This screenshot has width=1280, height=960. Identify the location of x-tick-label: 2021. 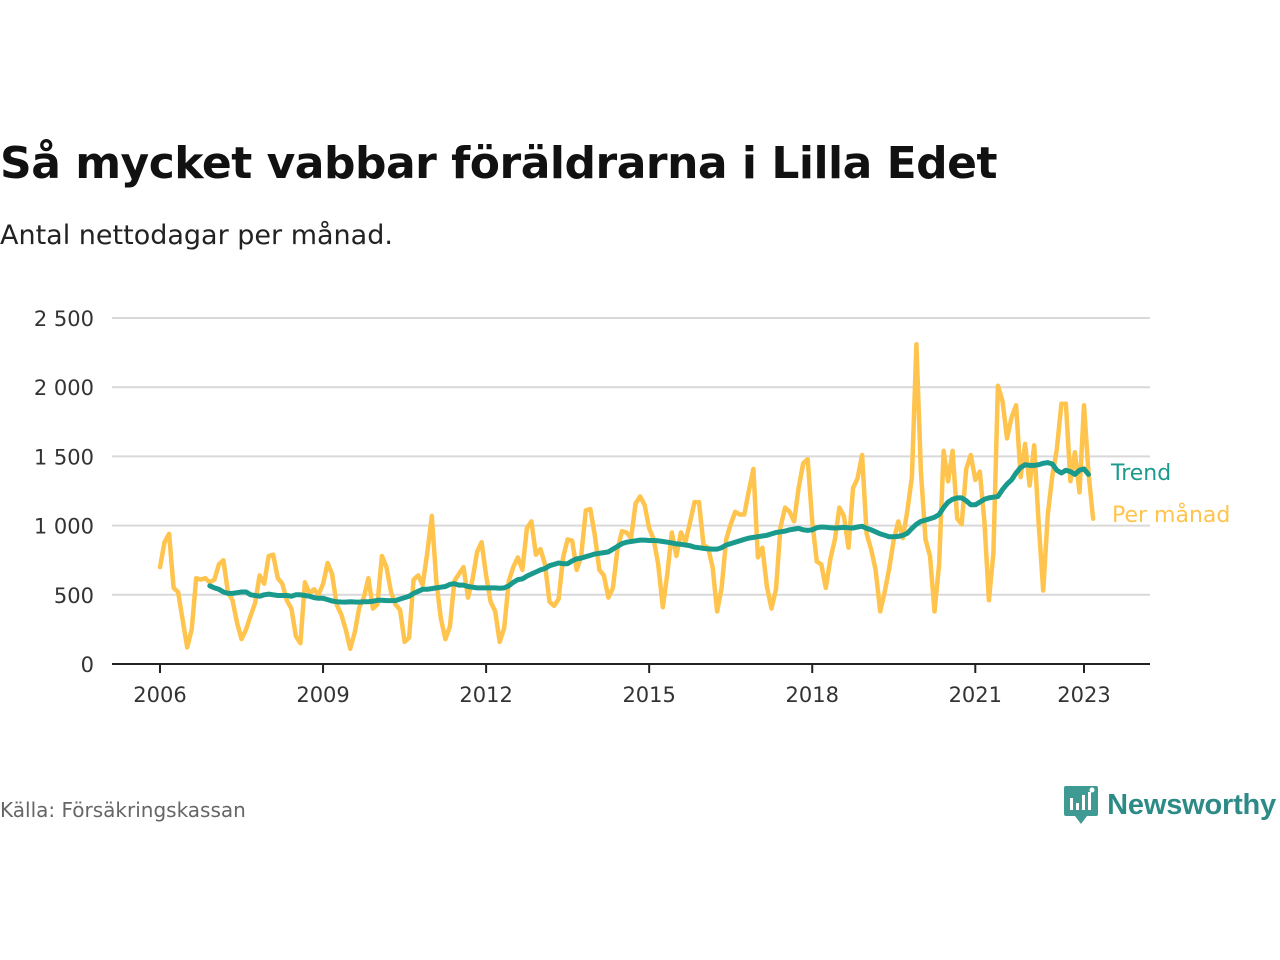
(975, 695).